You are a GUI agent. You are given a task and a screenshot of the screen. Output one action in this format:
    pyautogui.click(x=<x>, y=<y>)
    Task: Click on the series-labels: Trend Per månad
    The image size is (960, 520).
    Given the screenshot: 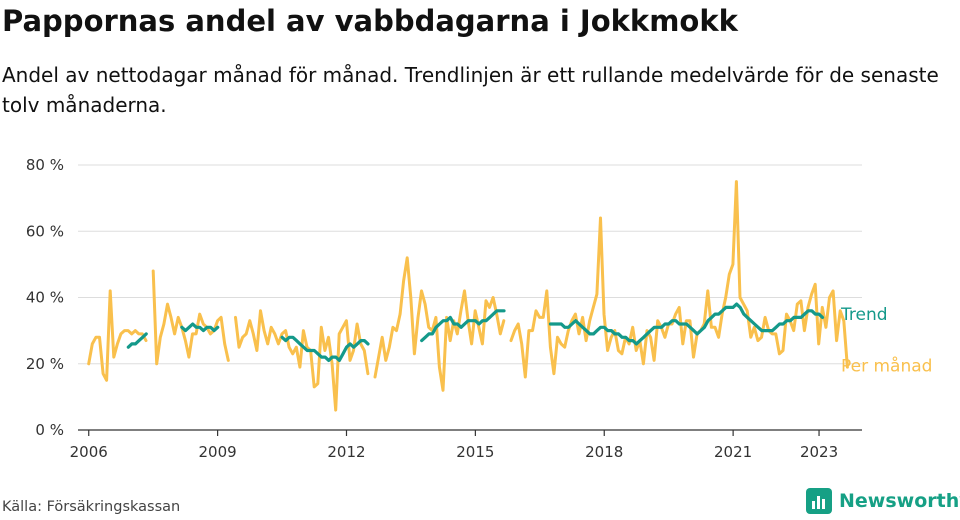 What is the action you would take?
    pyautogui.click(x=886, y=340)
    